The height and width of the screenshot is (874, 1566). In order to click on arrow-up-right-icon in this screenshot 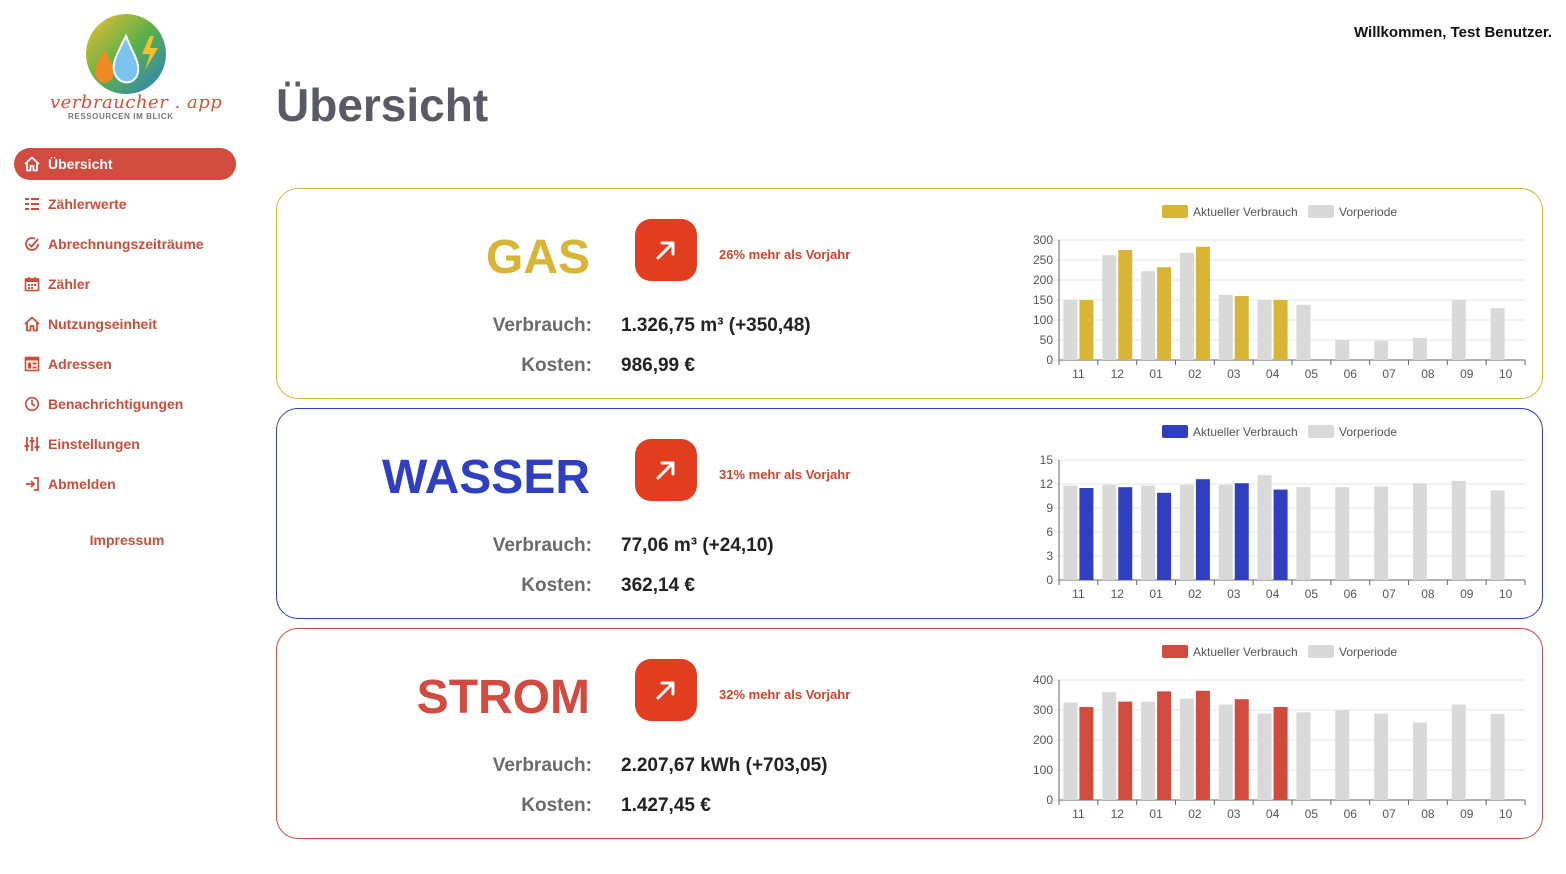, I will do `click(665, 470)`.